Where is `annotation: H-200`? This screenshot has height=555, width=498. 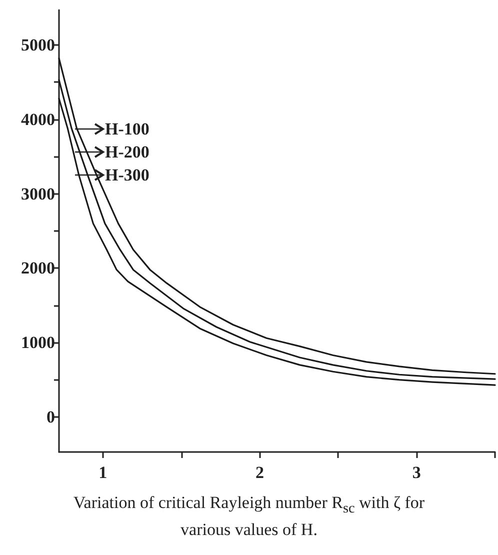
annotation: H-200 is located at coordinates (127, 152).